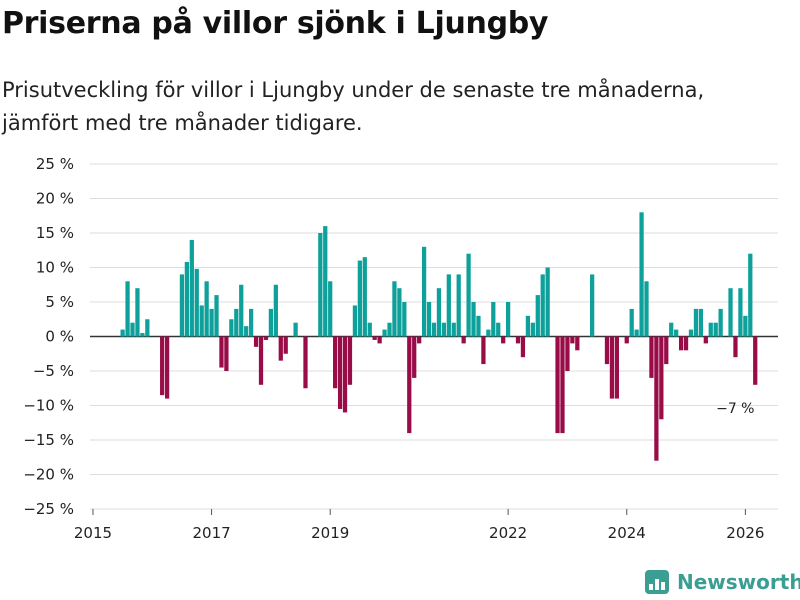 The height and width of the screenshot is (600, 800). Describe the element at coordinates (657, 582) in the screenshot. I see `newsworthy-logo-icon` at that location.